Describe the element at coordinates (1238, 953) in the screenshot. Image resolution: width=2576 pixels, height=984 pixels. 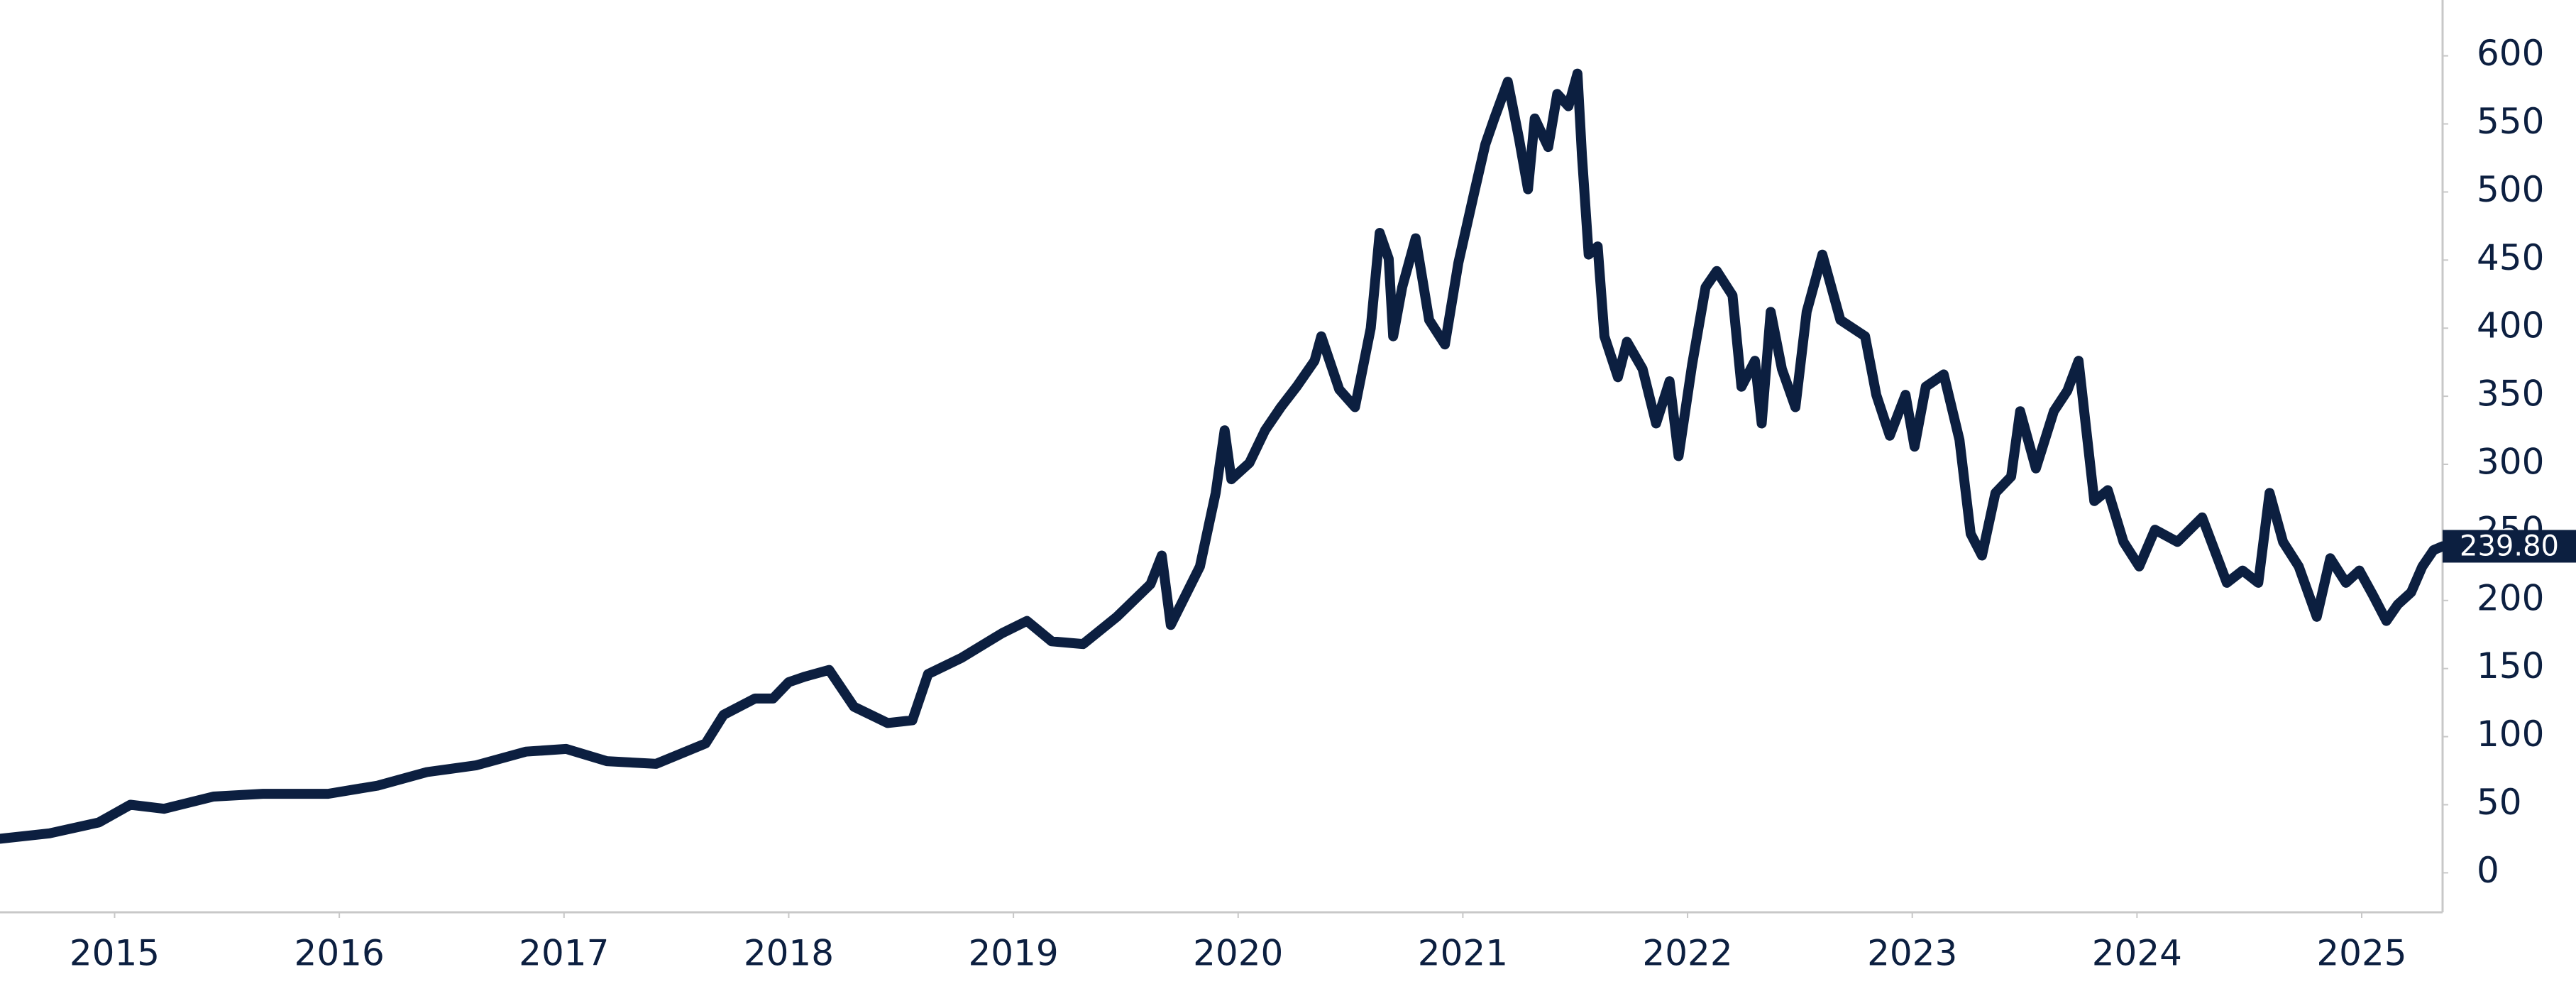
I see `x-tick-label: 2020` at that location.